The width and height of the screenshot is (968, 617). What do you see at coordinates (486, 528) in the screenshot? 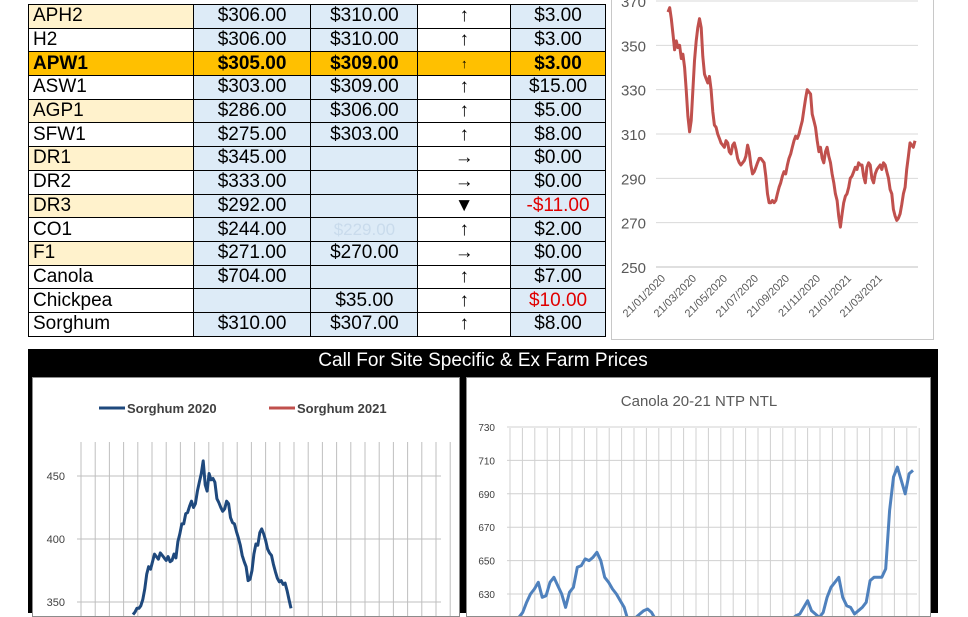
I see `y-tick-label: 670` at bounding box center [486, 528].